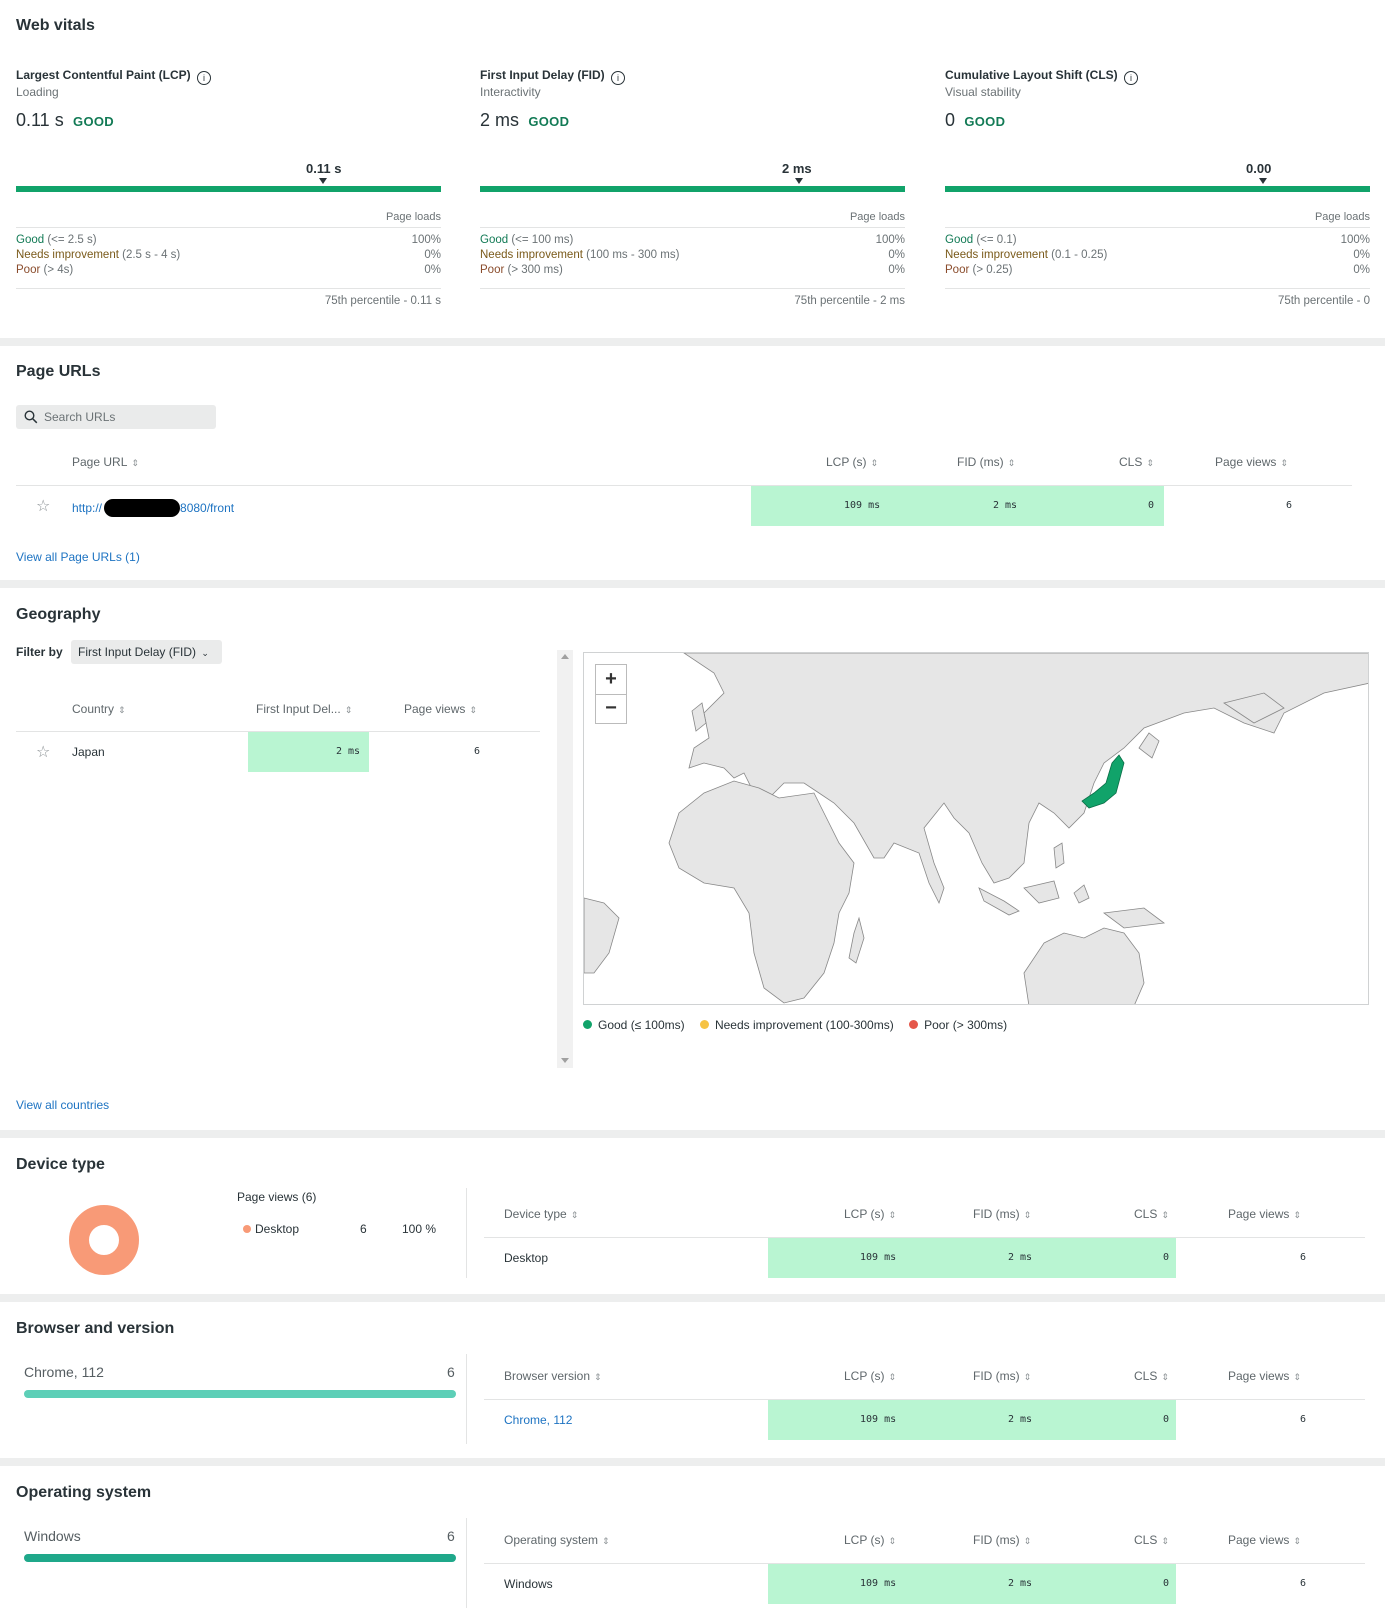 This screenshot has width=1385, height=1622. Describe the element at coordinates (510, 92) in the screenshot. I see `metric-subtitle: Interactivity` at that location.